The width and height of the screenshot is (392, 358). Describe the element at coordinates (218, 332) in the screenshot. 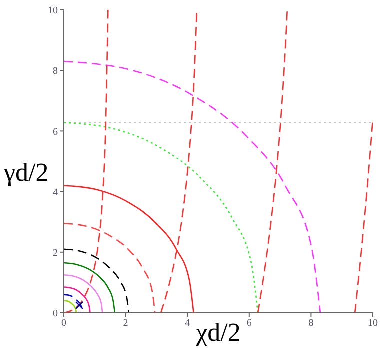

I see `x-axis-title: χd/2` at that location.